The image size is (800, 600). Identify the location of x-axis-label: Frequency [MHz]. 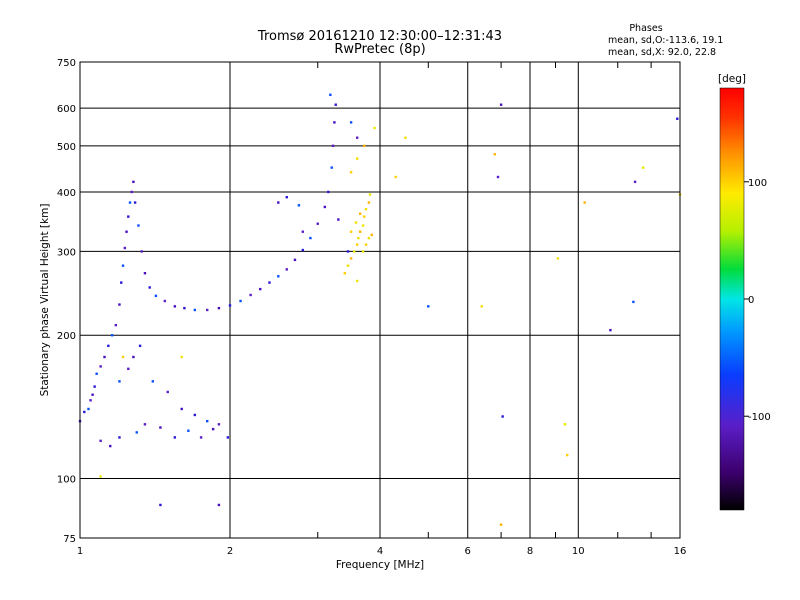
(380, 565).